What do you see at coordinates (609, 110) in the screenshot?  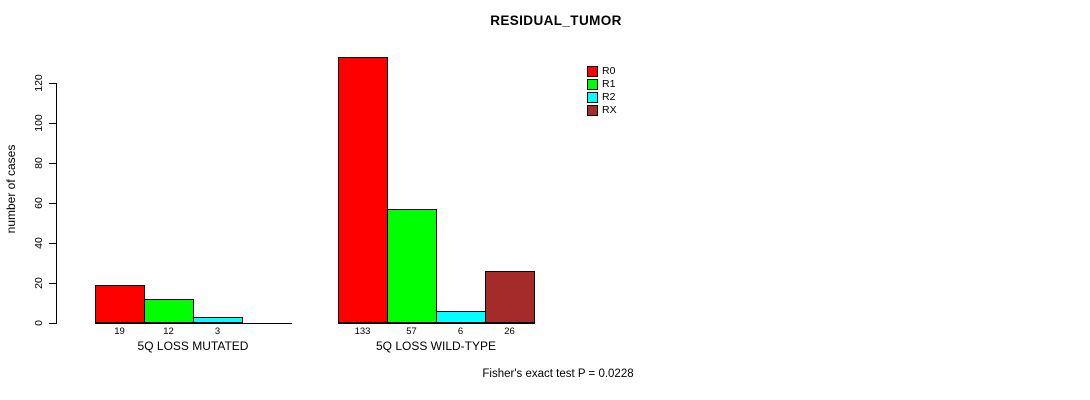 I see `legend-label-rx: RX` at bounding box center [609, 110].